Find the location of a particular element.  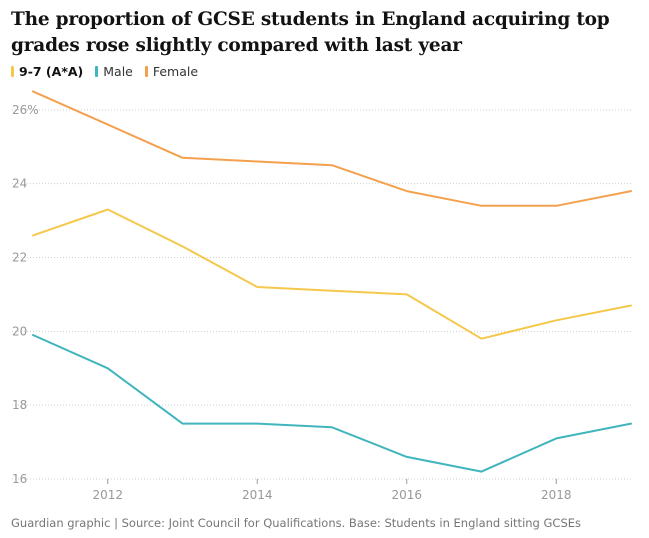

x-tick-label: 2016 is located at coordinates (406, 495).